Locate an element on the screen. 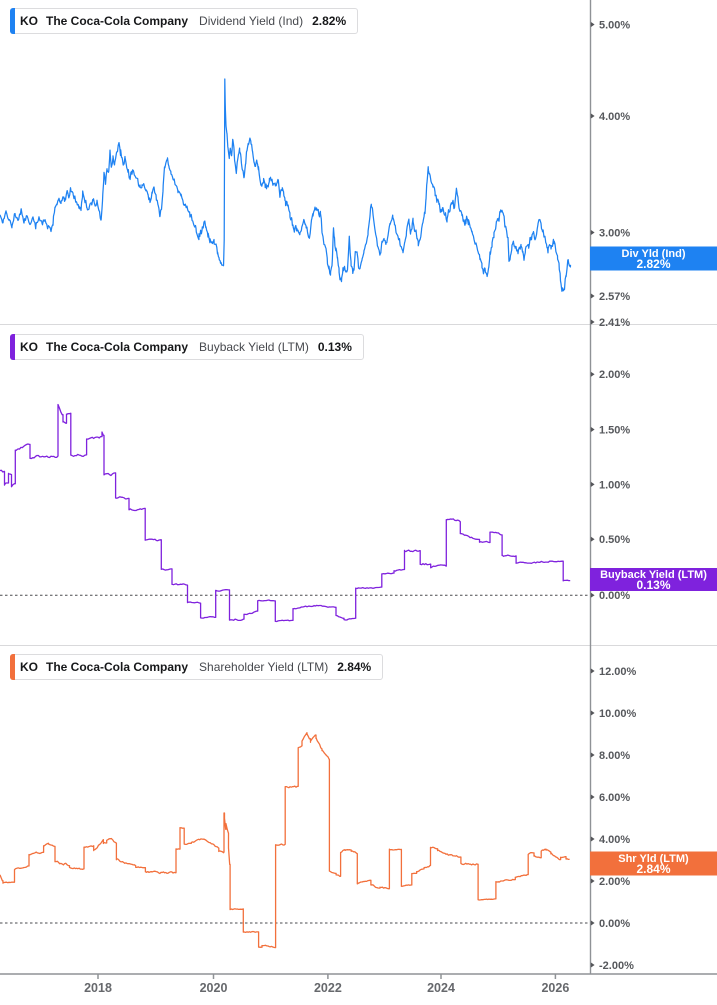 This screenshot has width=717, height=1005. svg-text: 1.50% is located at coordinates (614, 430).